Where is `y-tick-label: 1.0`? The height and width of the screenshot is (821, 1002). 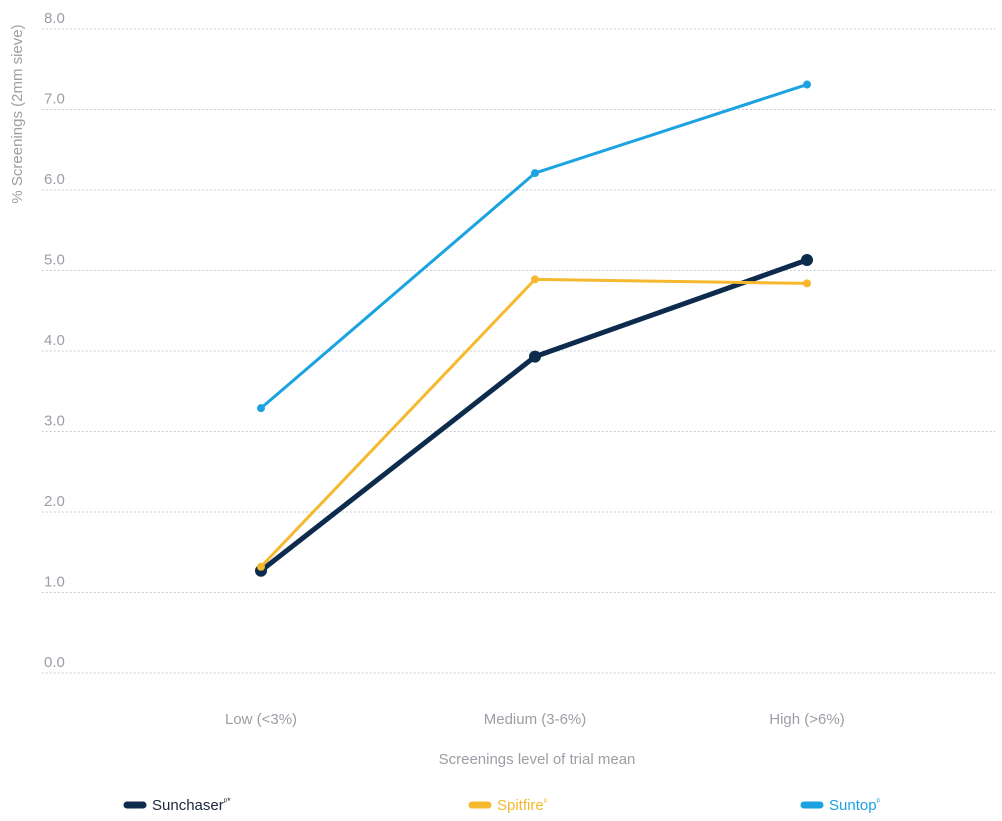 y-tick-label: 1.0 is located at coordinates (54, 582).